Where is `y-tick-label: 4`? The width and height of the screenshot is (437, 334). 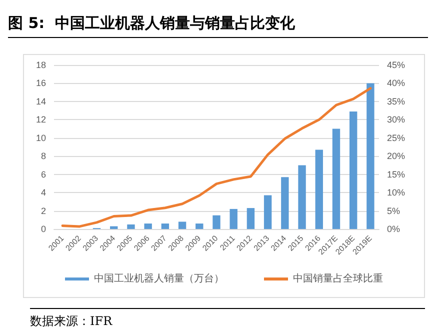 y-tick-label: 4 is located at coordinates (43, 193).